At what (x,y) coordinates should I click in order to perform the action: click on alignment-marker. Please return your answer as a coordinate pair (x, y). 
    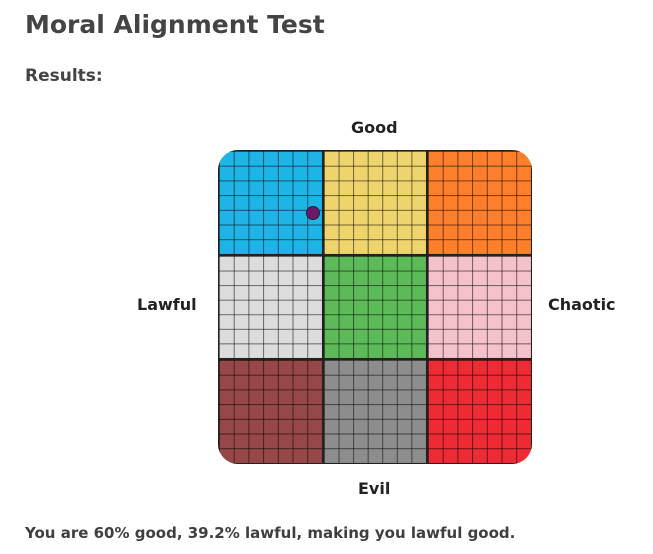
    Looking at the image, I should click on (313, 212).